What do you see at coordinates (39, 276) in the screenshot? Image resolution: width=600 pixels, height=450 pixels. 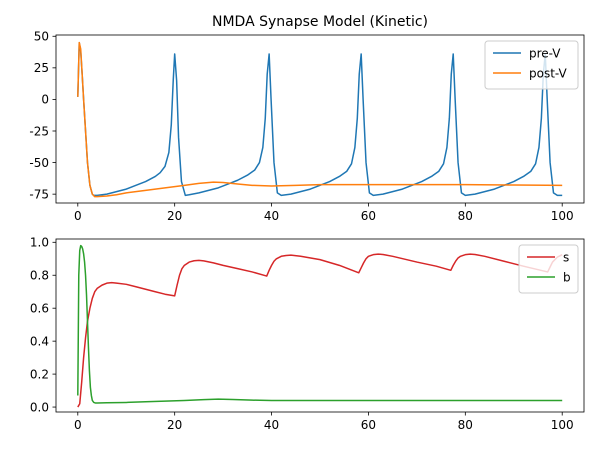 I see `y-tick-label: 0.8` at bounding box center [39, 276].